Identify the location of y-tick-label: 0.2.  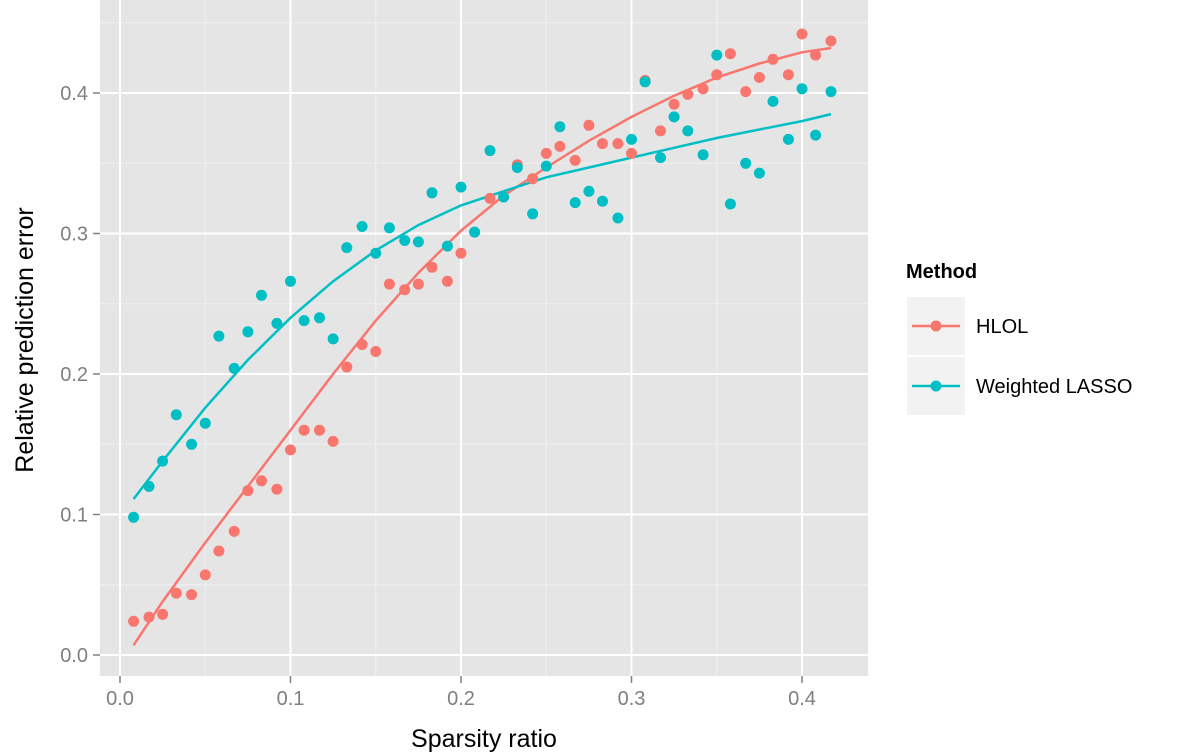
(74, 375).